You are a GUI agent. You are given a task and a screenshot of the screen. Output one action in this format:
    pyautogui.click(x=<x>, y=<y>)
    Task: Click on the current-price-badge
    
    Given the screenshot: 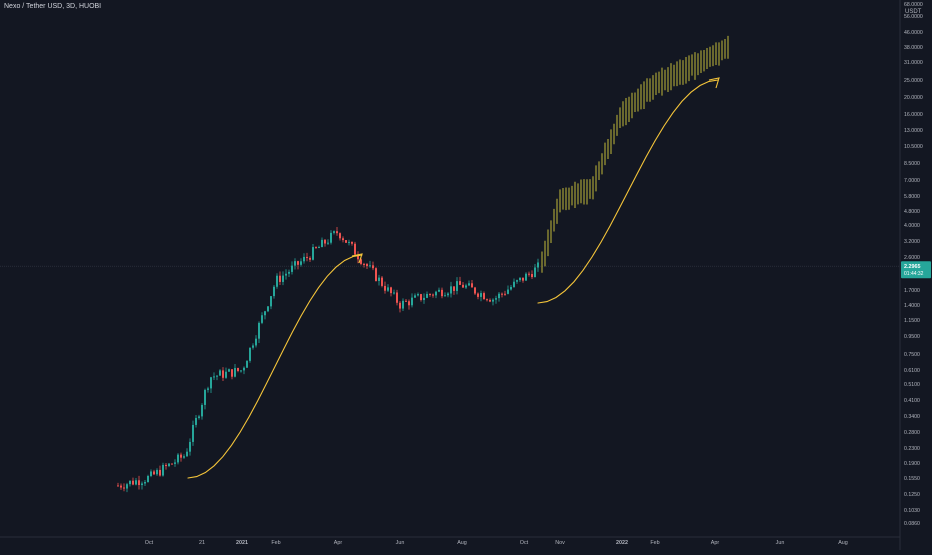 What is the action you would take?
    pyautogui.click(x=916, y=270)
    